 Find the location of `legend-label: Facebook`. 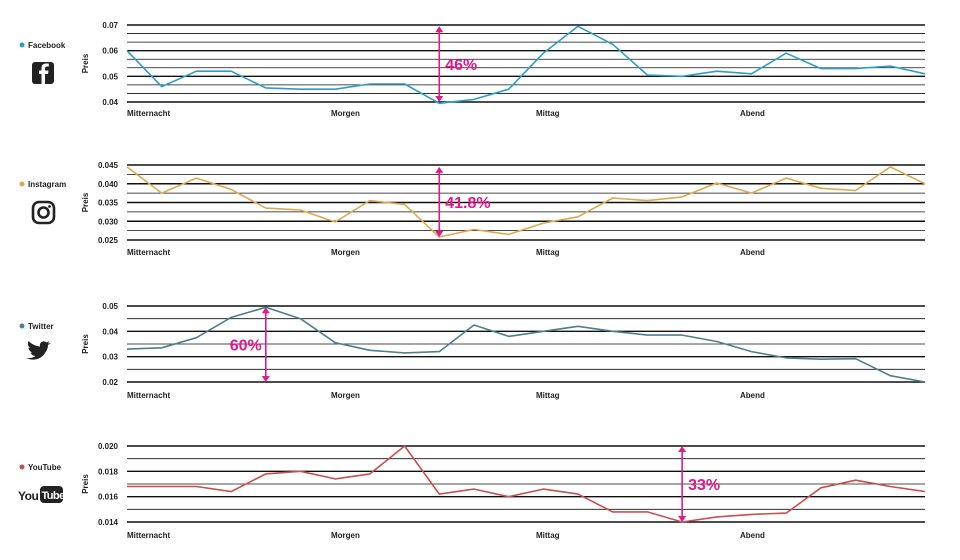

legend-label: Facebook is located at coordinates (47, 45).